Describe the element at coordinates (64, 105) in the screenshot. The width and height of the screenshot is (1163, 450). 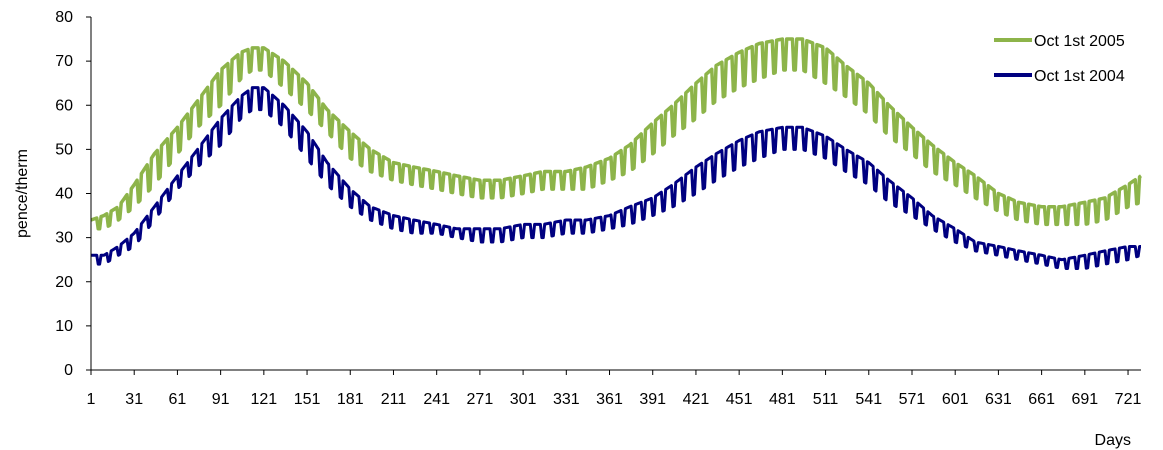
I see `y-tick-label: 60` at that location.